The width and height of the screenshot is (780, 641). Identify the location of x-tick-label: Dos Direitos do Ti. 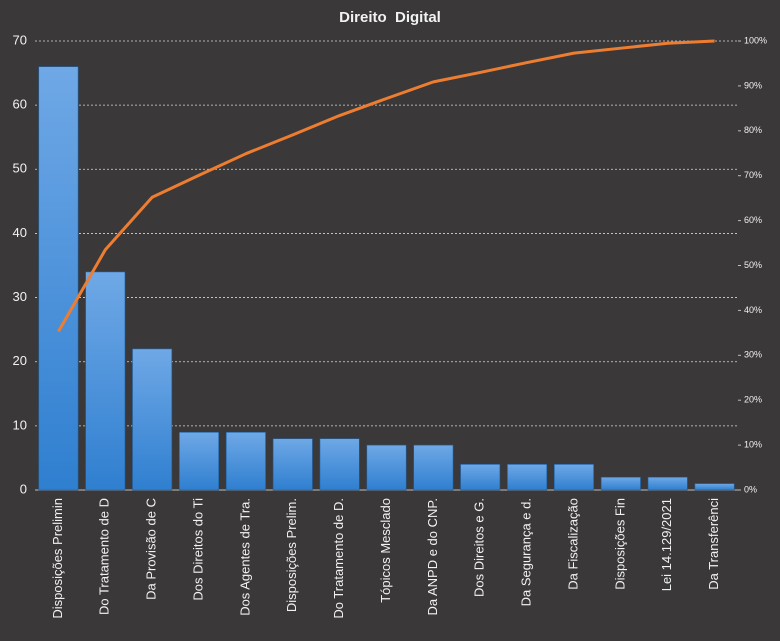
(197, 549).